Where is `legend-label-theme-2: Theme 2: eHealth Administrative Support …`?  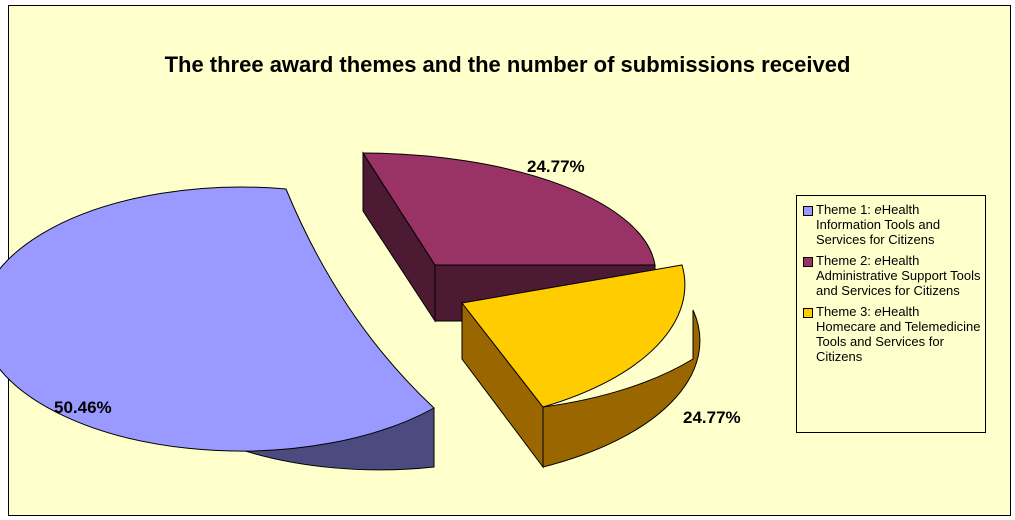
legend-label-theme-2: Theme 2: eHealth Administrative Support … is located at coordinates (898, 275).